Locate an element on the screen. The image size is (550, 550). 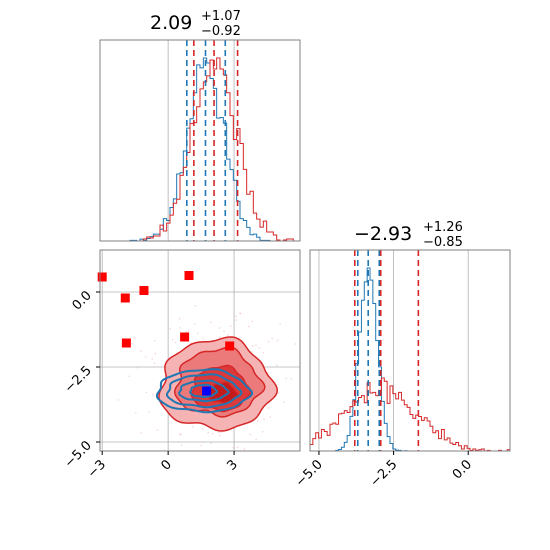
y-tick-label: 0.0 is located at coordinates (82, 300).